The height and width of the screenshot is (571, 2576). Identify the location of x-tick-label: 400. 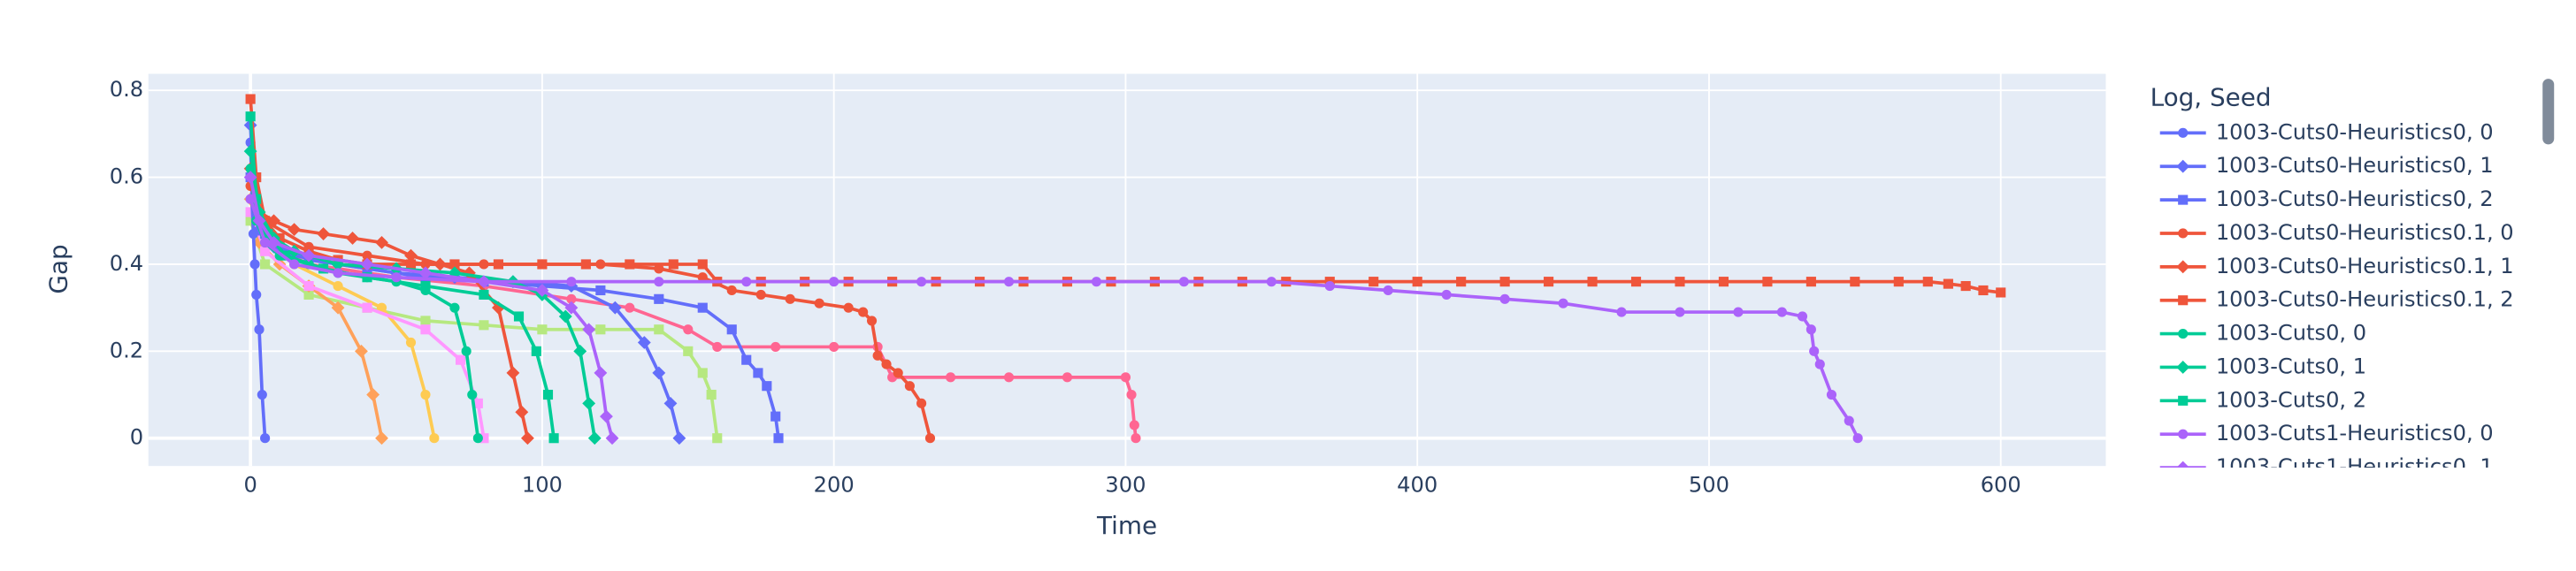
(1417, 485).